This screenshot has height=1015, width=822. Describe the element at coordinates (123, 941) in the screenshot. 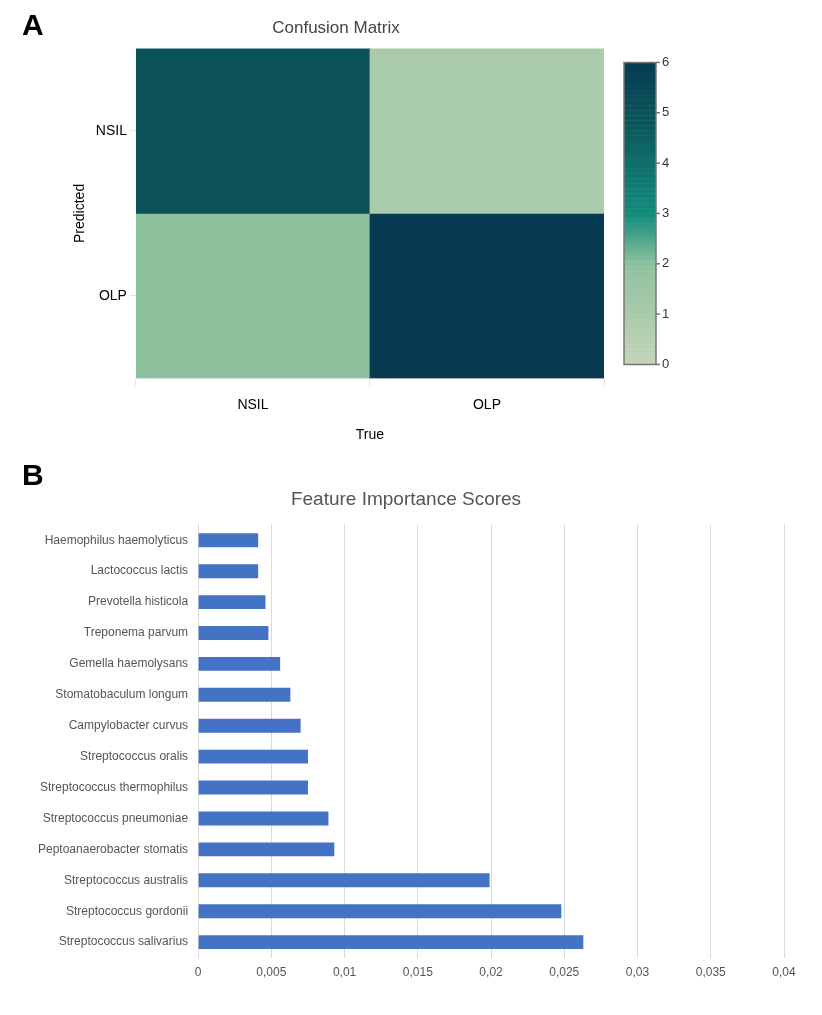

I see `y-tick-label: Streptococcus salivarius` at that location.